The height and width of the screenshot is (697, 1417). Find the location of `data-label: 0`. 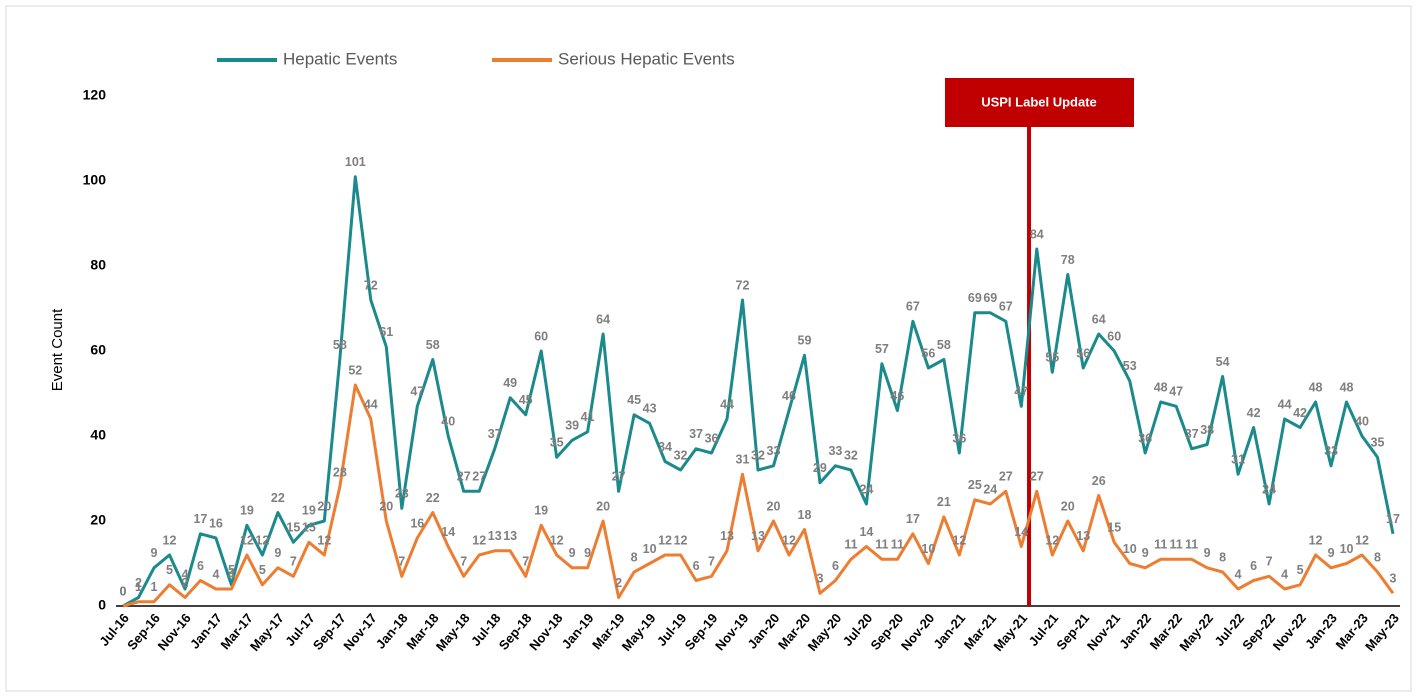

data-label: 0 is located at coordinates (123, 591).